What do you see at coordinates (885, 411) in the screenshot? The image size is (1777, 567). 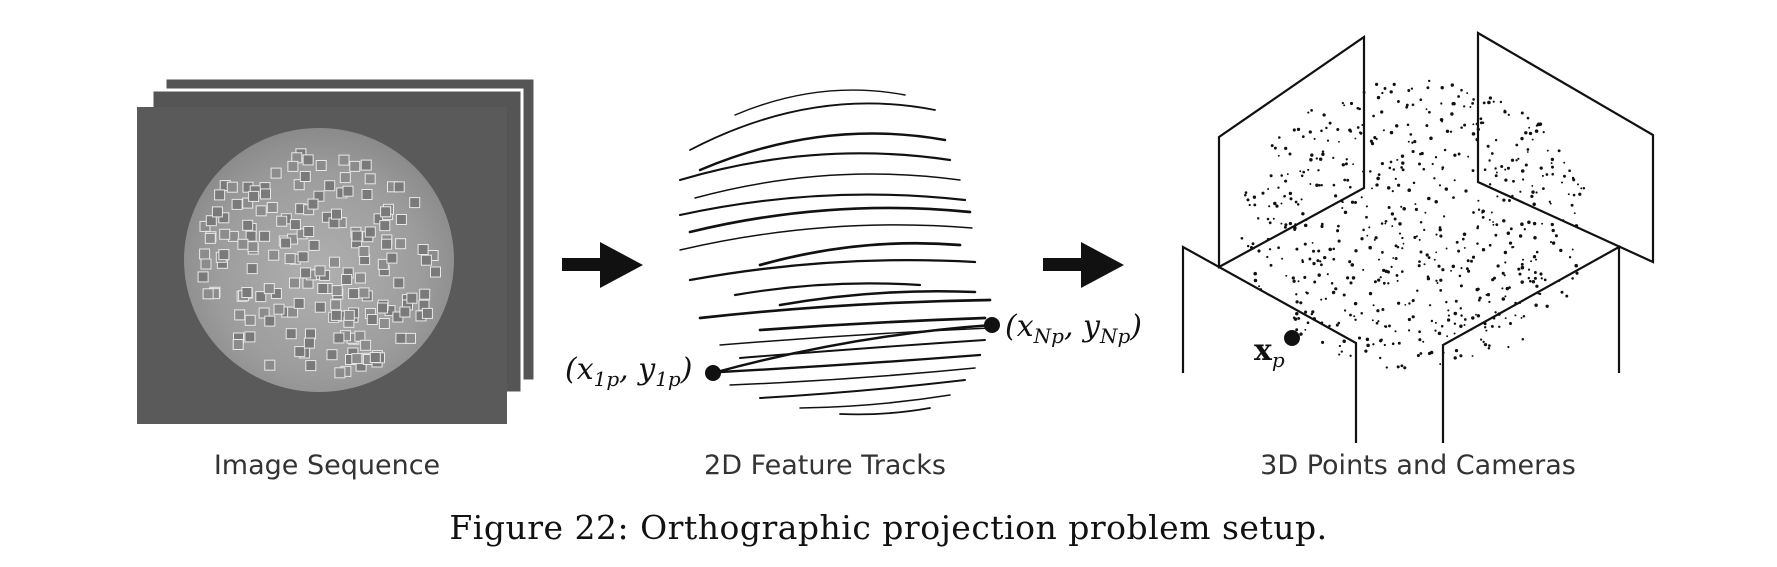 I see `track-curve` at bounding box center [885, 411].